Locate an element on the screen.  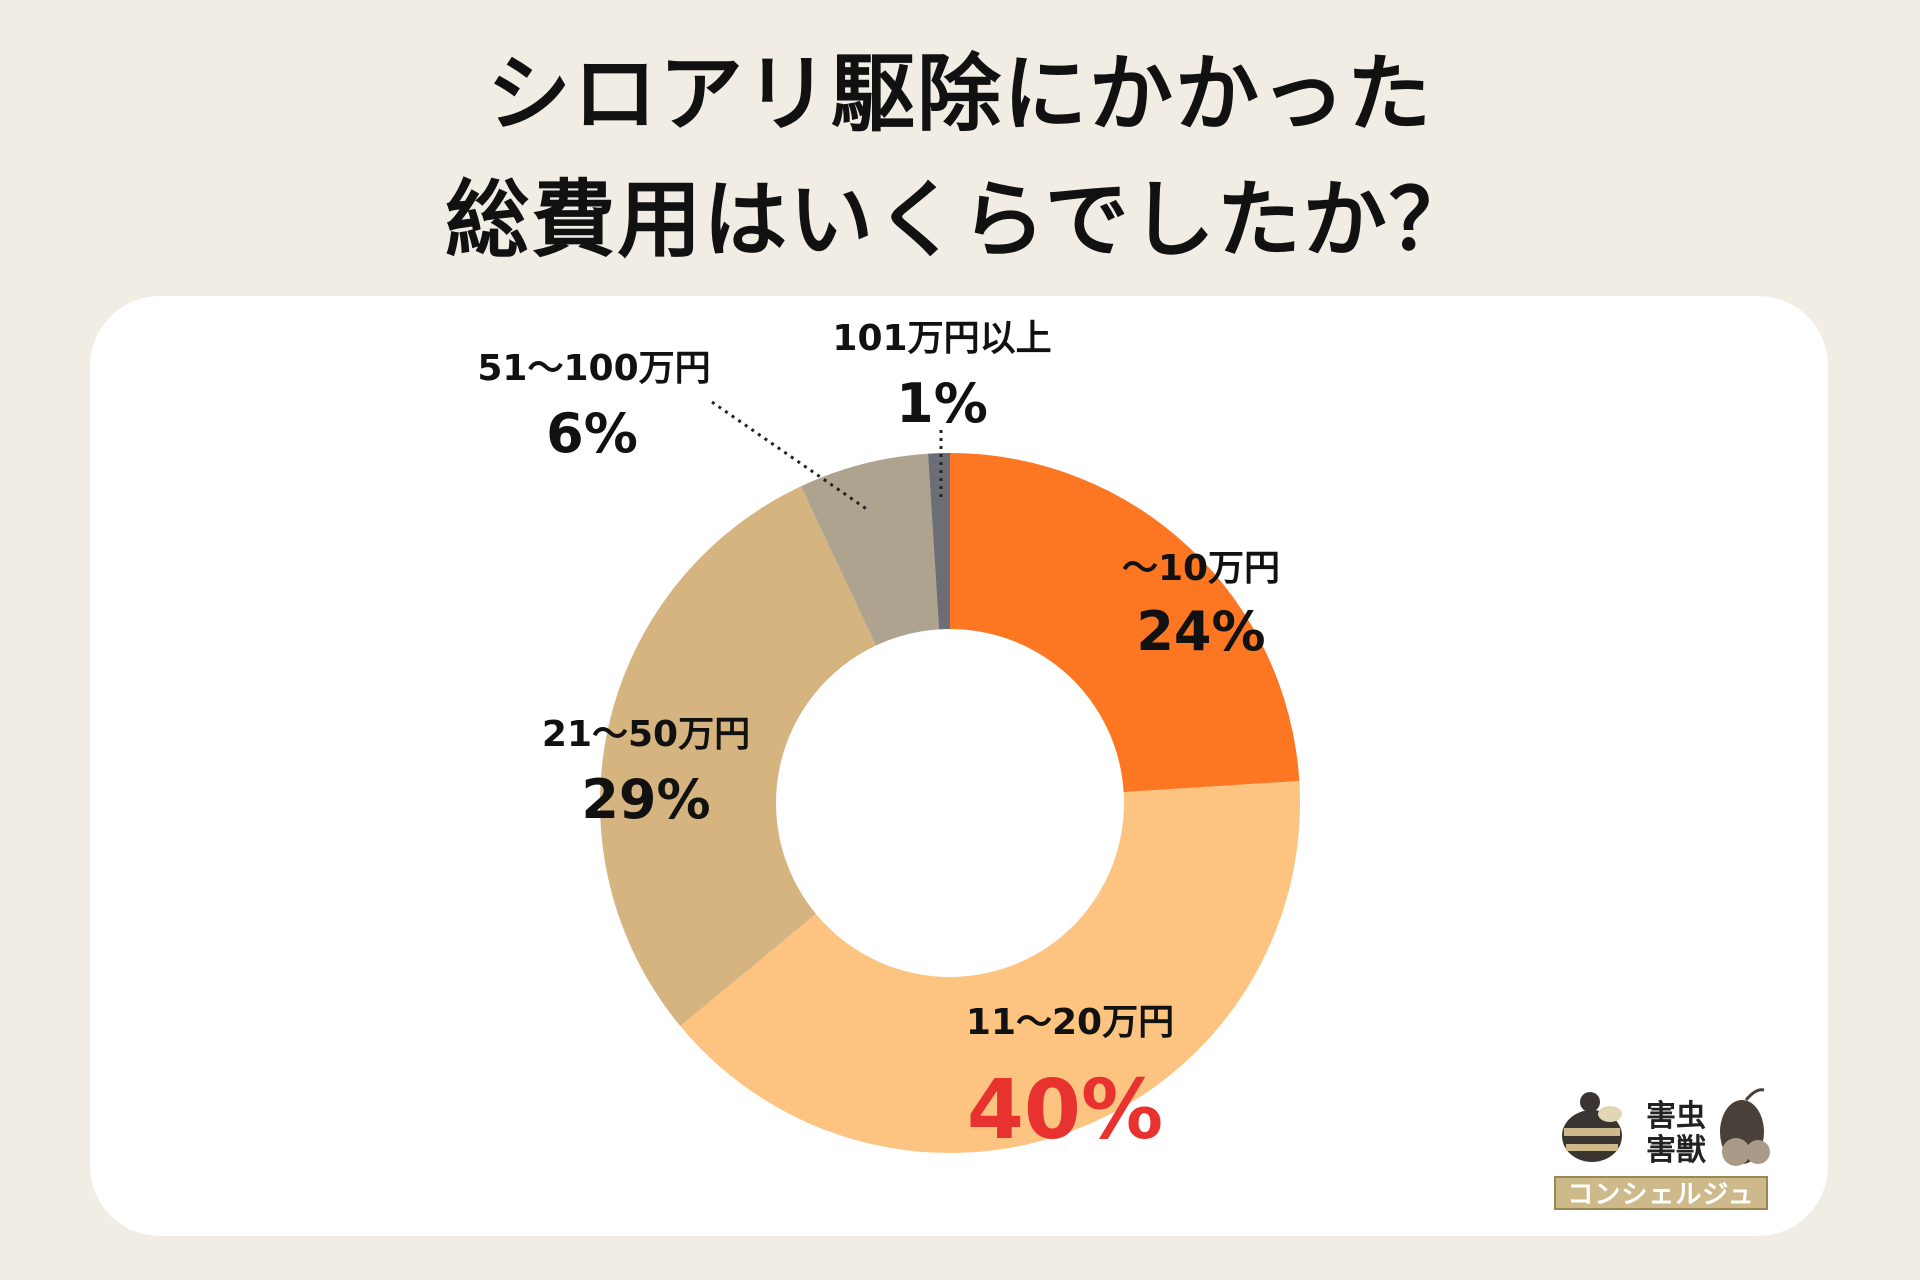
logo-band: コンシェルジュ is located at coordinates (1661, 1193).